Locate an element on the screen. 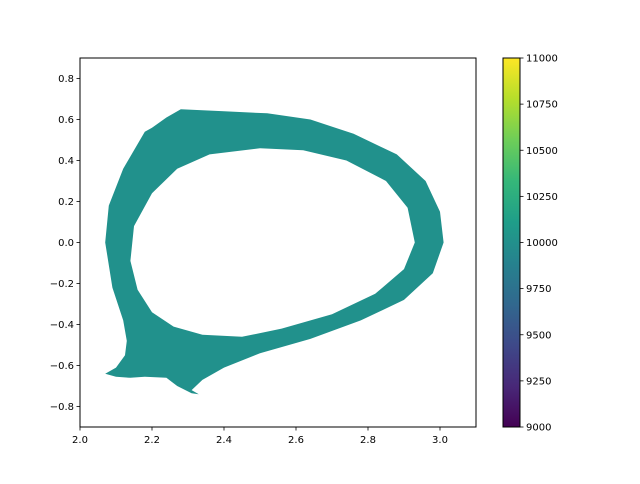 This screenshot has height=484, width=640. colorbar-tick-label: 11000 is located at coordinates (542, 59).